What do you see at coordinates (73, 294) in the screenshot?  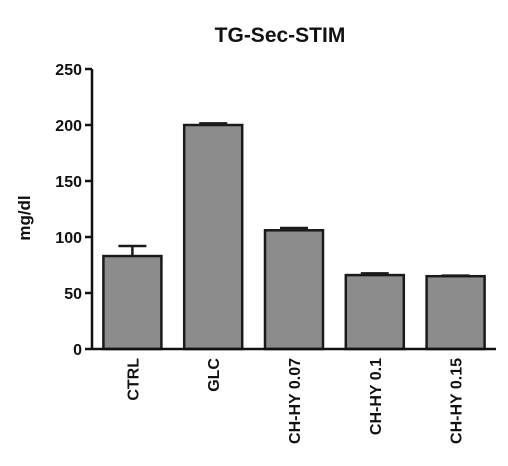 I see `y-tick-label: 50` at bounding box center [73, 294].